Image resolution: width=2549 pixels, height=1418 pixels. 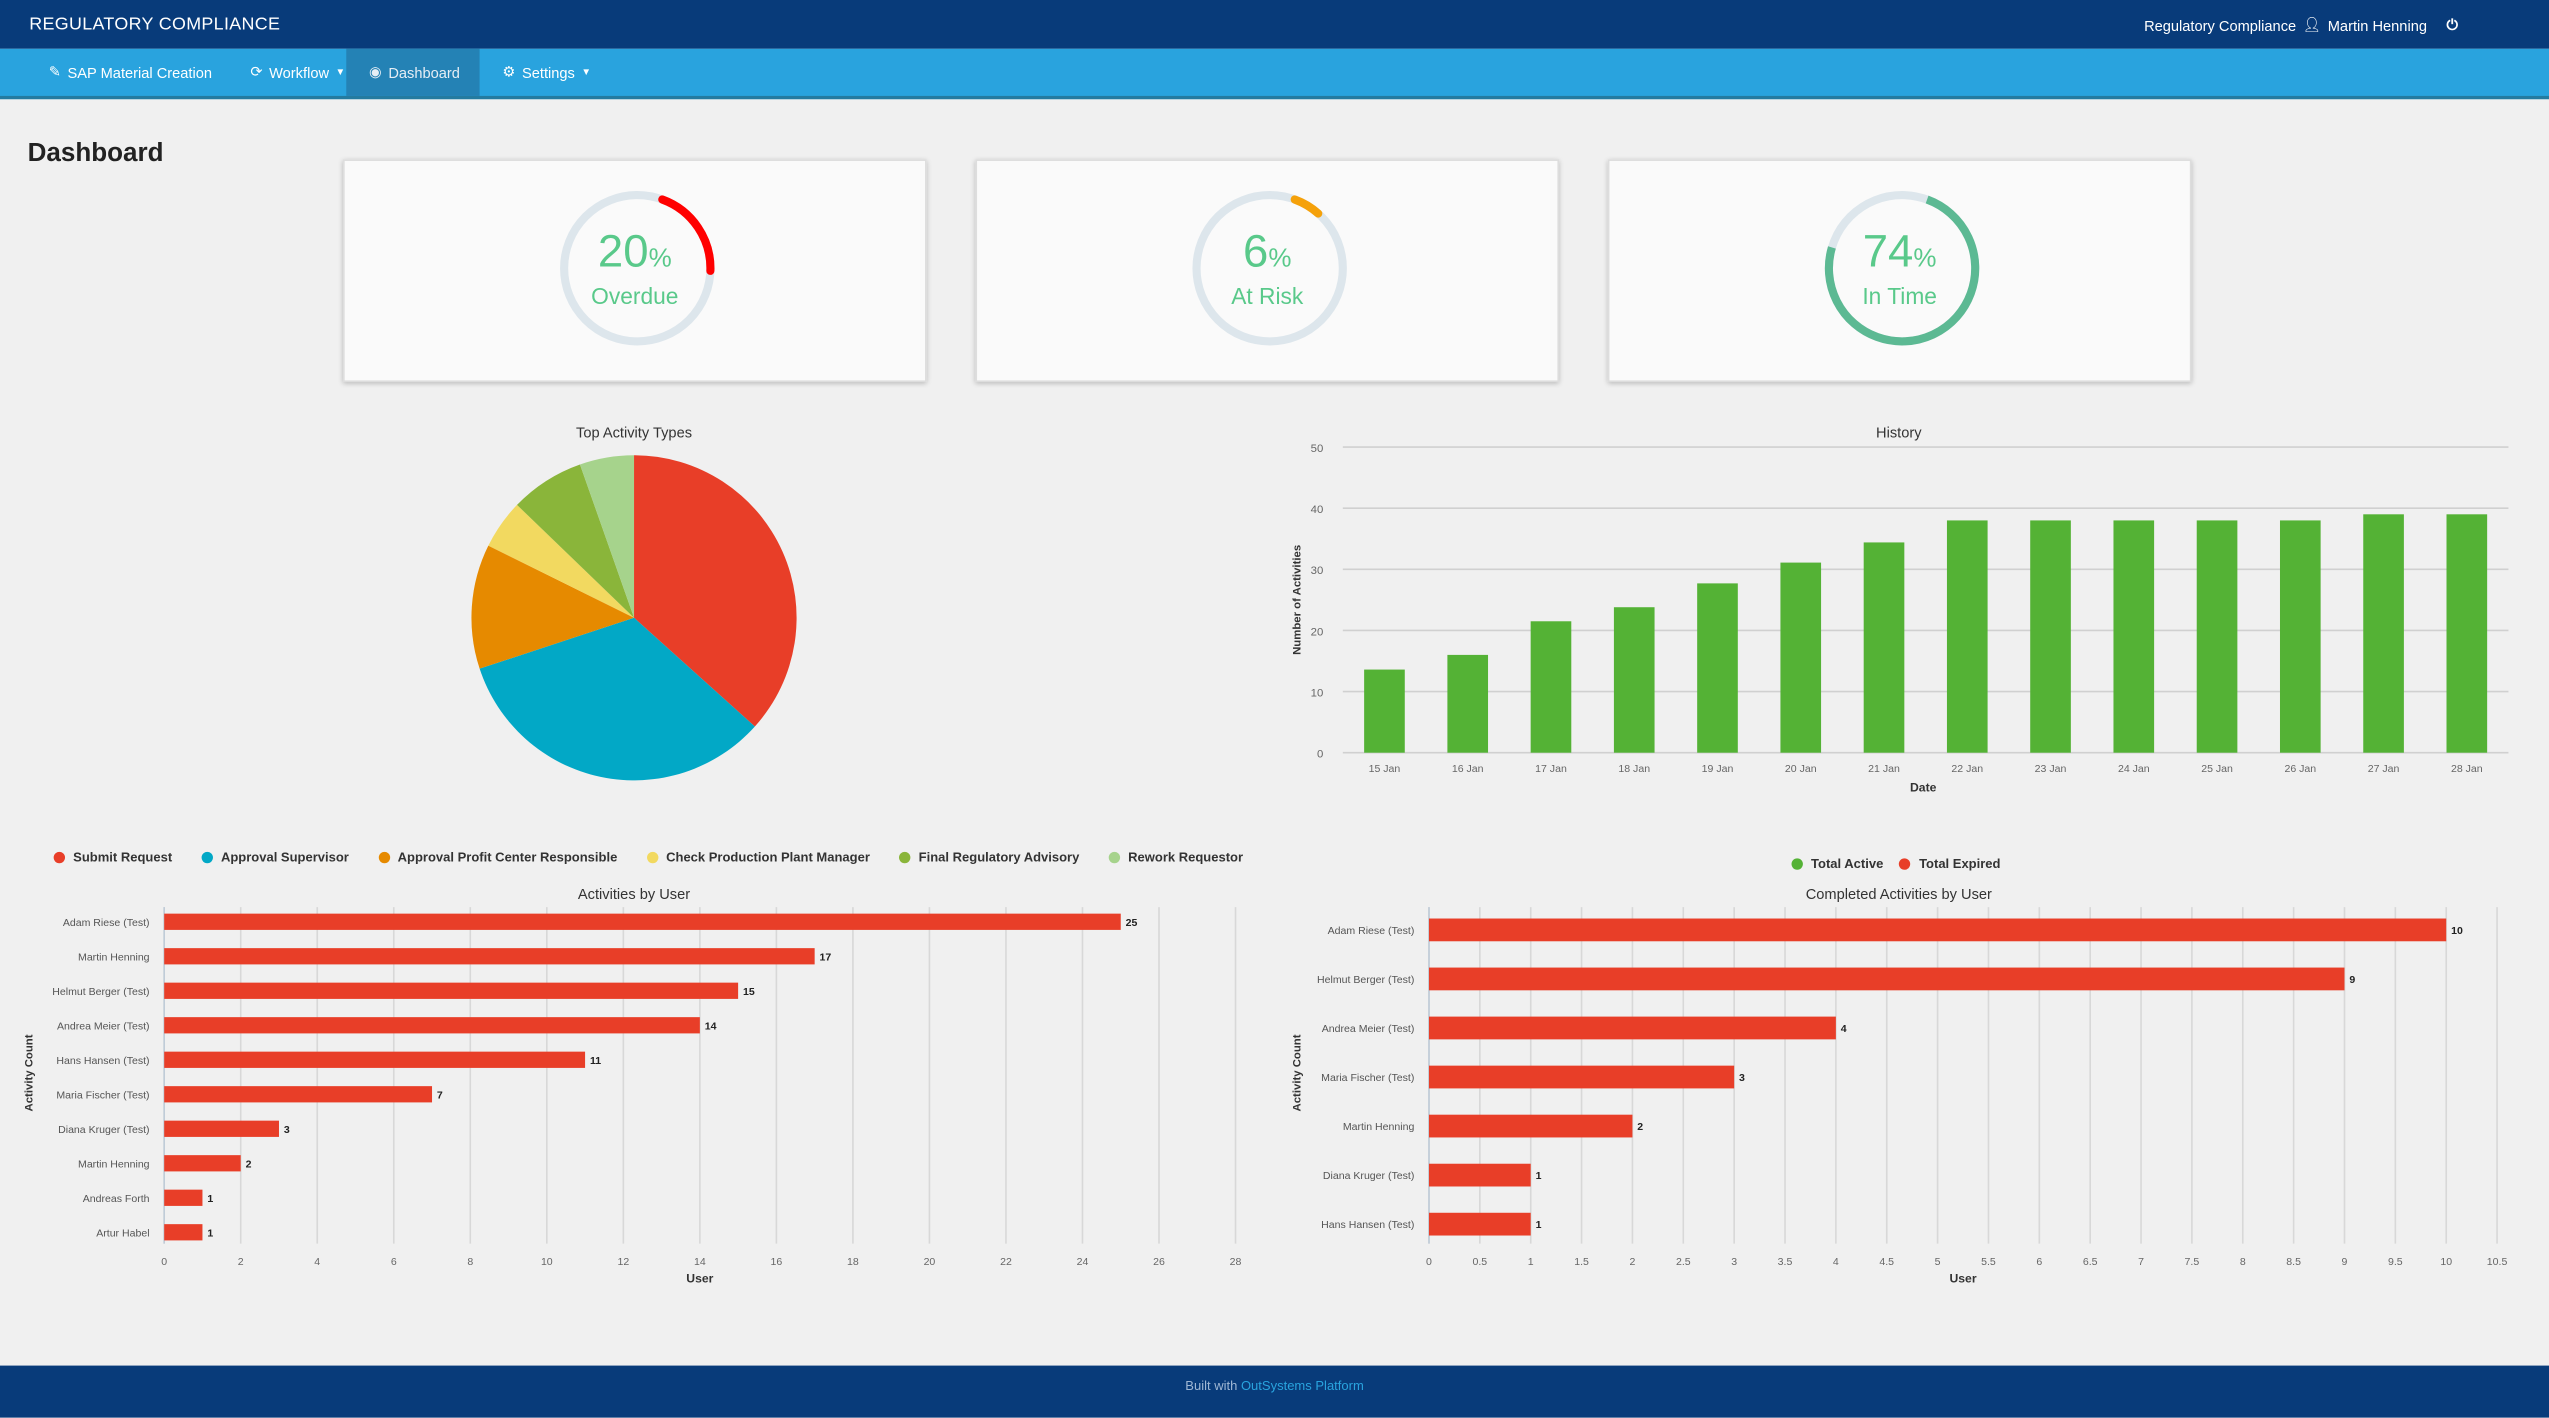 I want to click on y-tick-label: 40, so click(x=1317, y=510).